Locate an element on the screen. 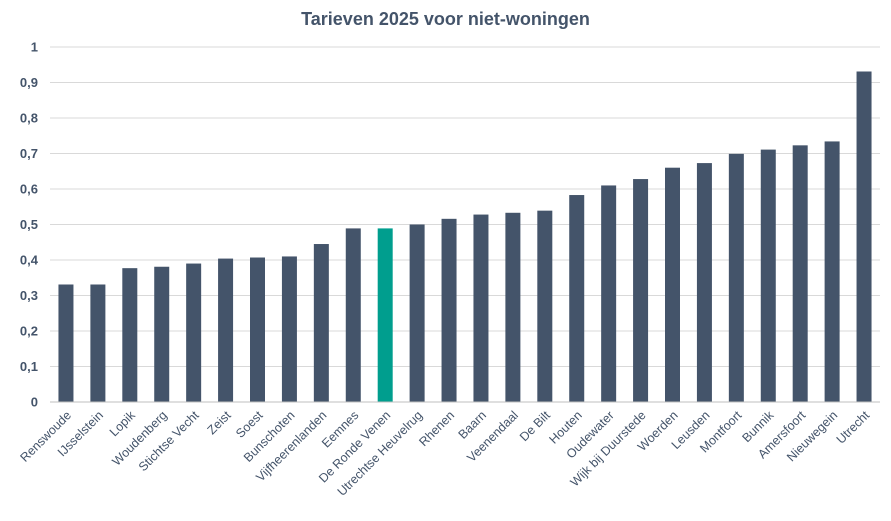 This screenshot has height=521, width=891. y-tick-label: 0,8 is located at coordinates (29, 118).